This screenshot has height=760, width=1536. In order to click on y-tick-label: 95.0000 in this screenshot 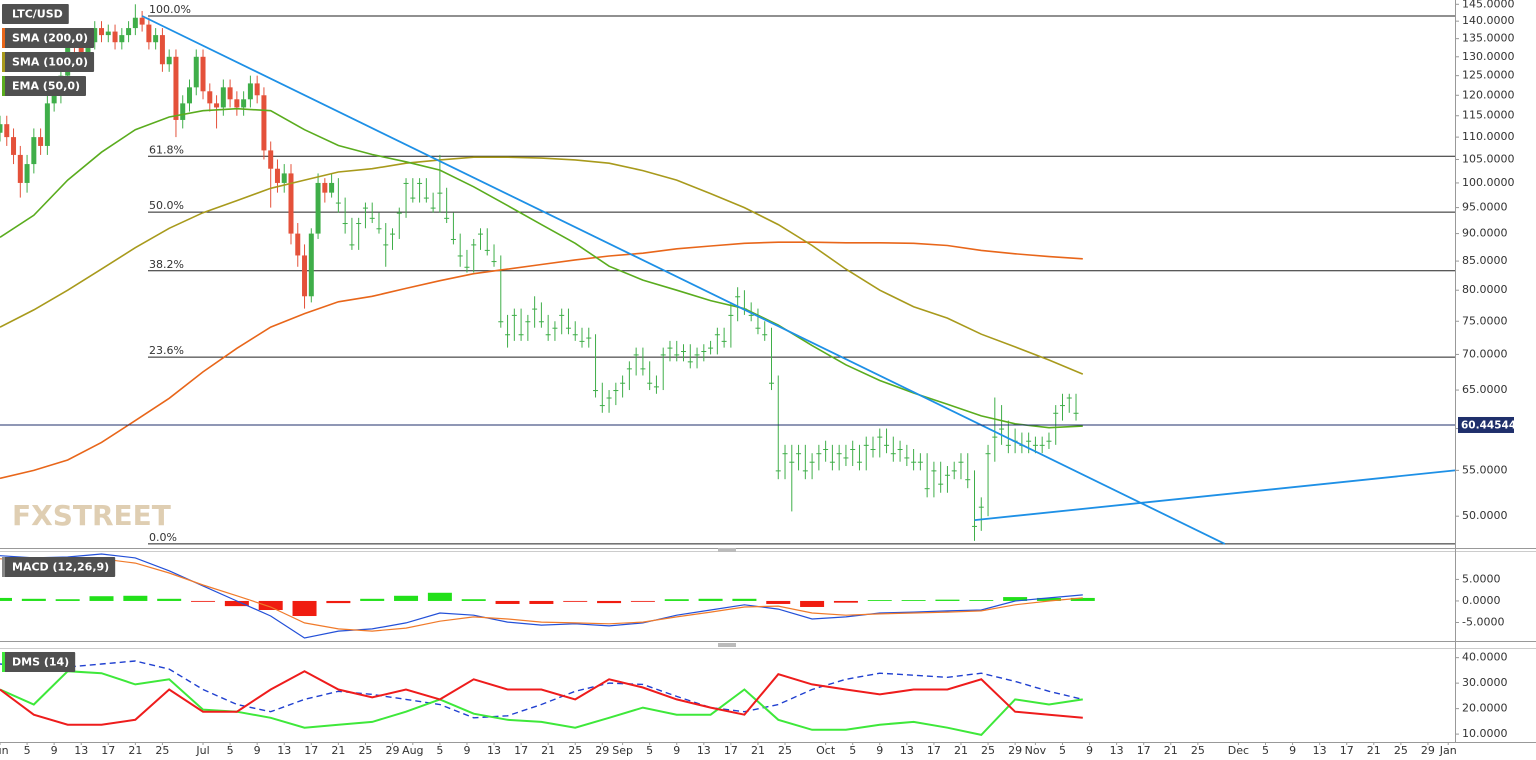, I will do `click(1485, 207)`.